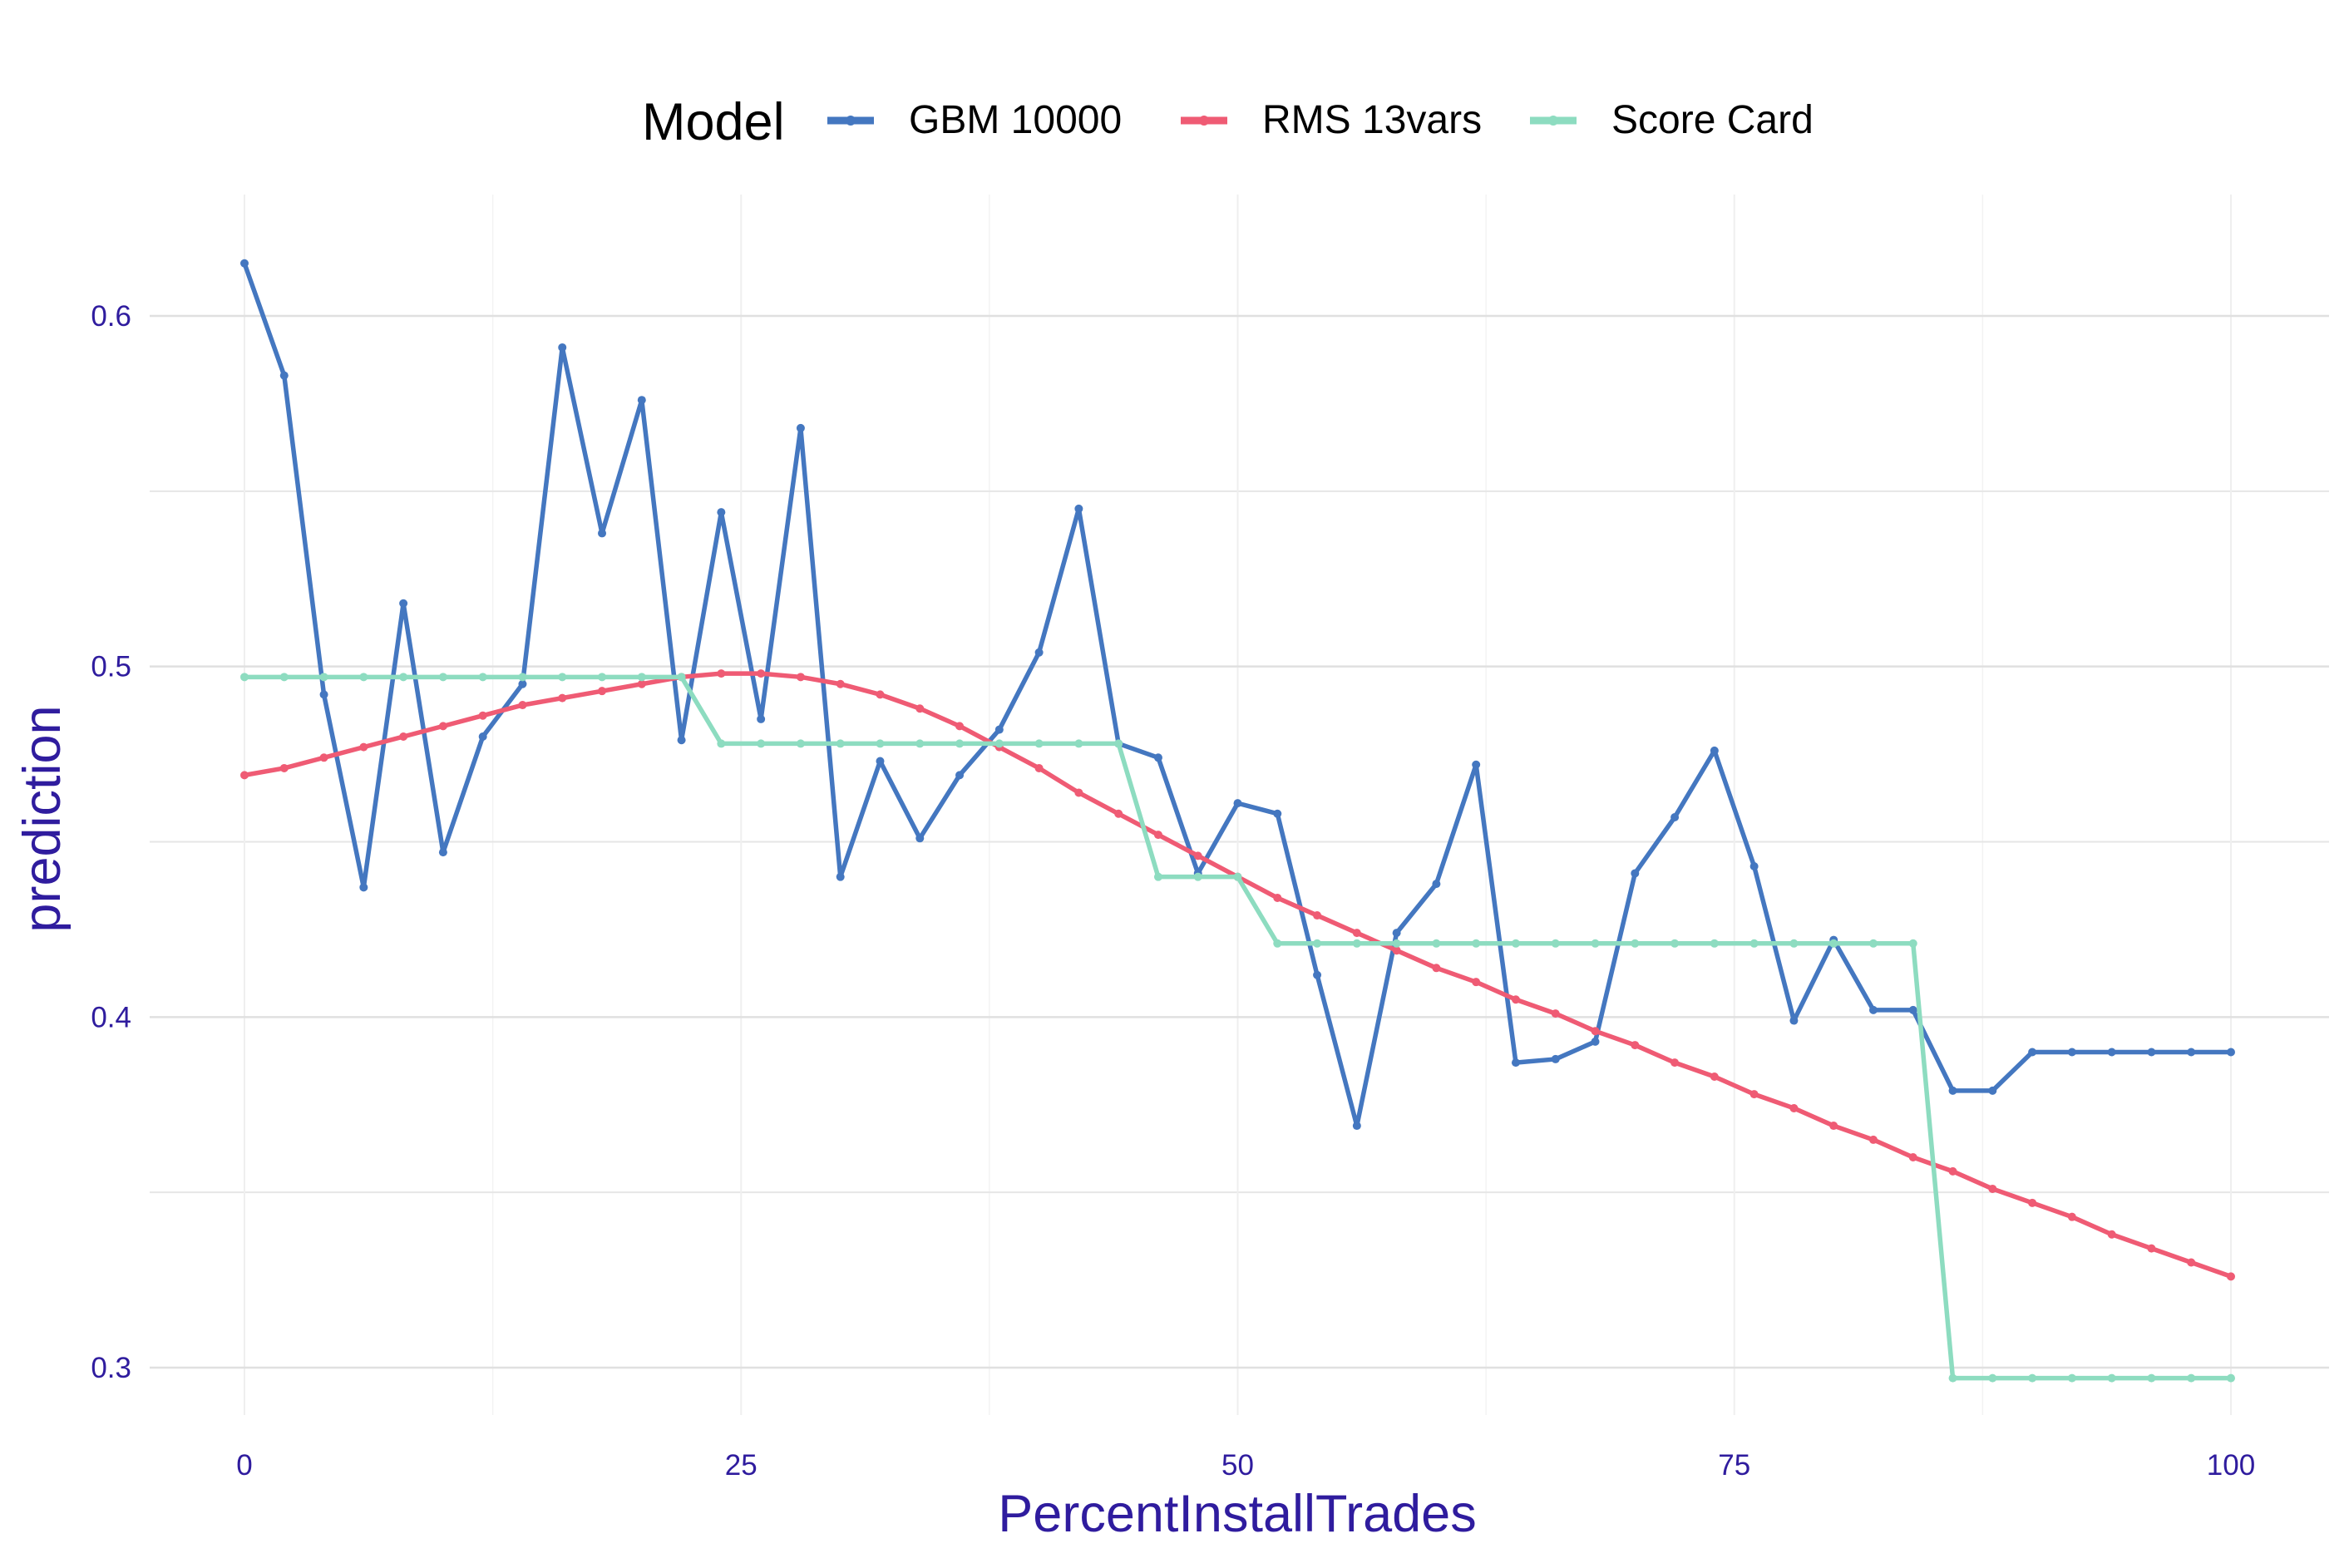 The image size is (2349, 1568). Describe the element at coordinates (1015, 120) in the screenshot. I see `legend-entry-label: GBM 10000` at that location.